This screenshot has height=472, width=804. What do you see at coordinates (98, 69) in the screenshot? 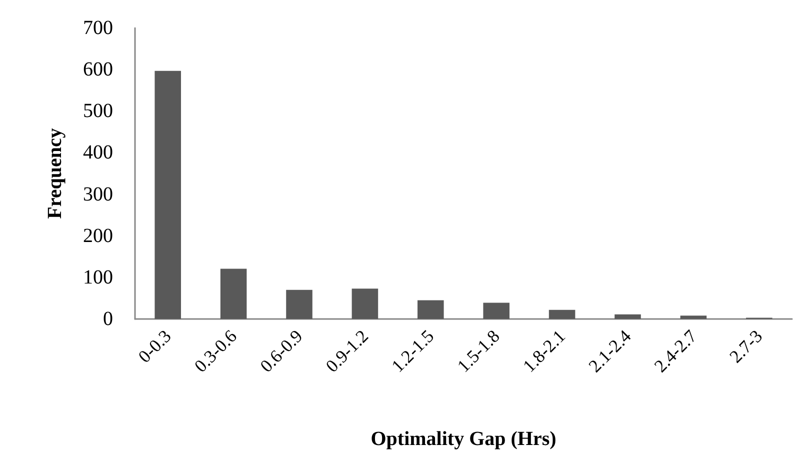
I see `y-tick-label: 600` at bounding box center [98, 69].